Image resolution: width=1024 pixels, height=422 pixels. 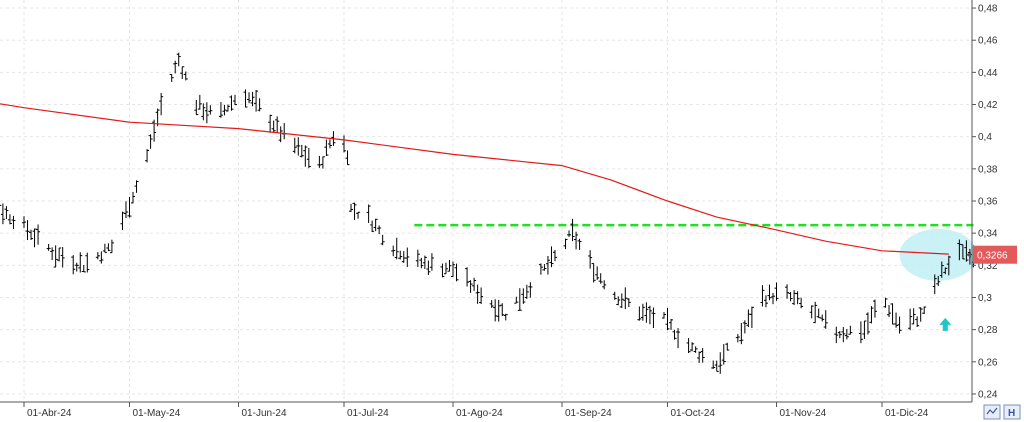 What do you see at coordinates (945, 324) in the screenshot?
I see `up-arrow-icon` at bounding box center [945, 324].